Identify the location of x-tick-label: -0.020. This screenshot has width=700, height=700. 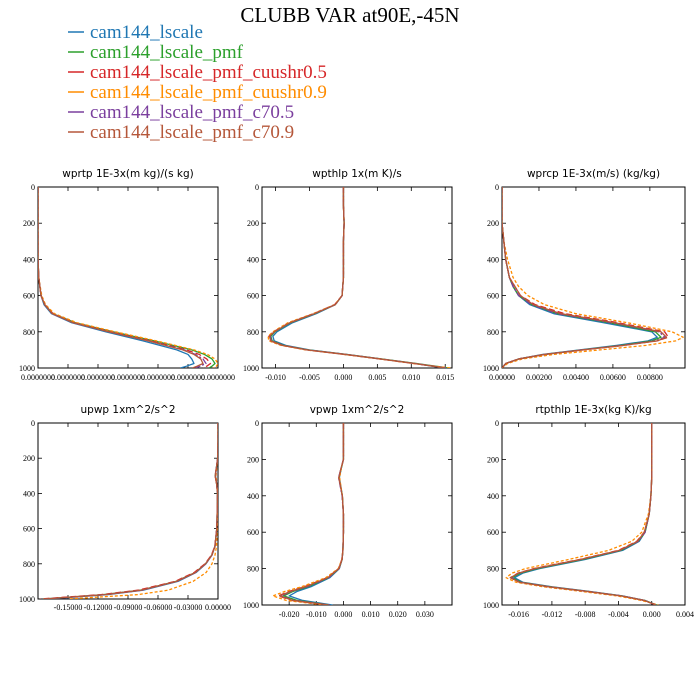
(289, 614).